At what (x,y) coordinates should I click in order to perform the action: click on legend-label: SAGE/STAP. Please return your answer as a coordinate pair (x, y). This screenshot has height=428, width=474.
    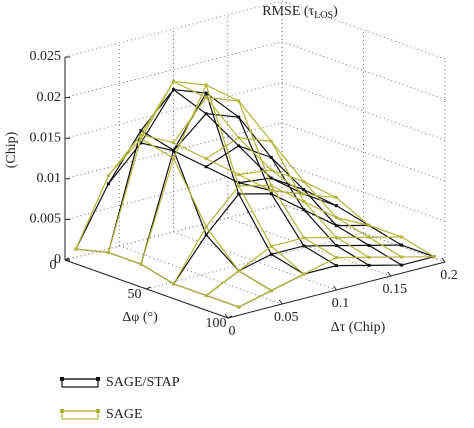
    Looking at the image, I should click on (143, 382).